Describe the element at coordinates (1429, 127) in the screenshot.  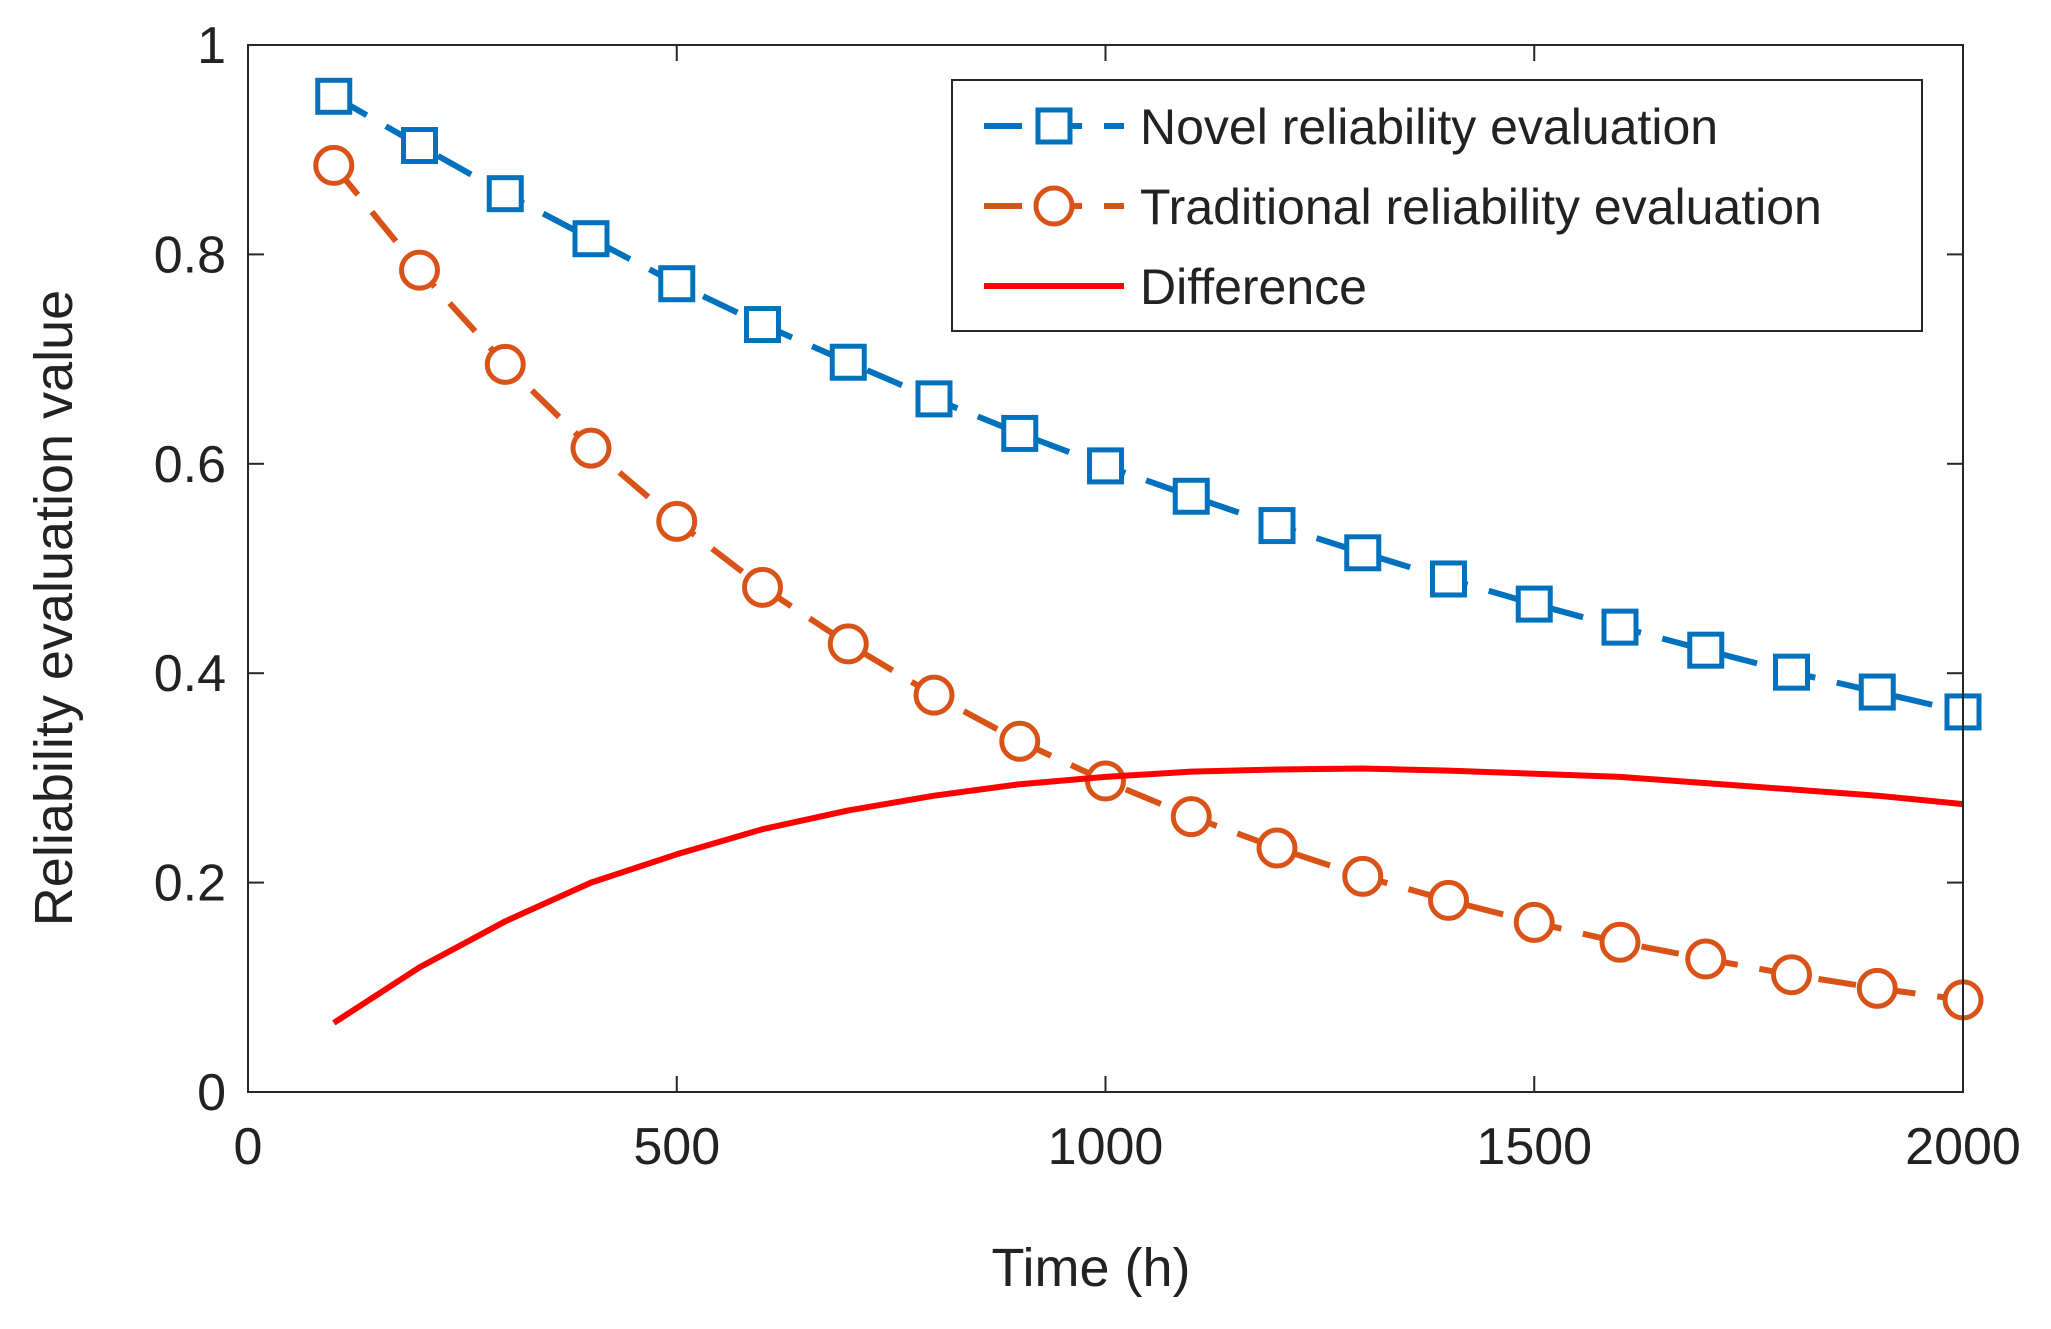
I see `legend-label: Novel reliability evaluation` at that location.